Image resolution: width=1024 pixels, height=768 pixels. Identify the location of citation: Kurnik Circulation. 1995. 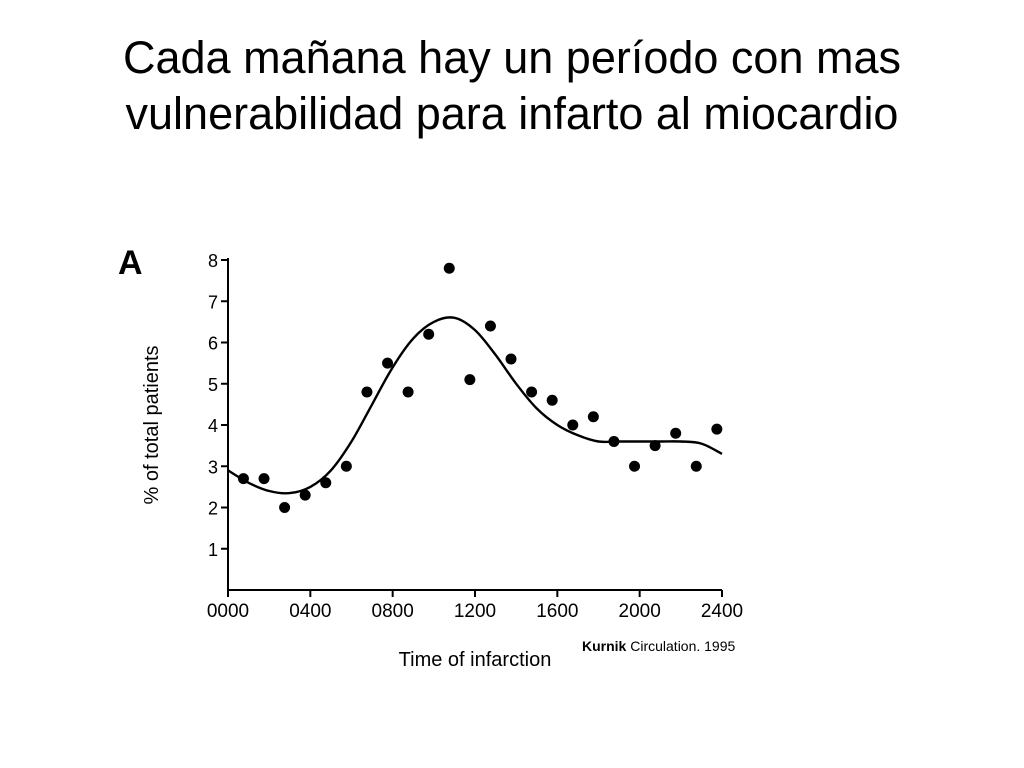
(658, 646).